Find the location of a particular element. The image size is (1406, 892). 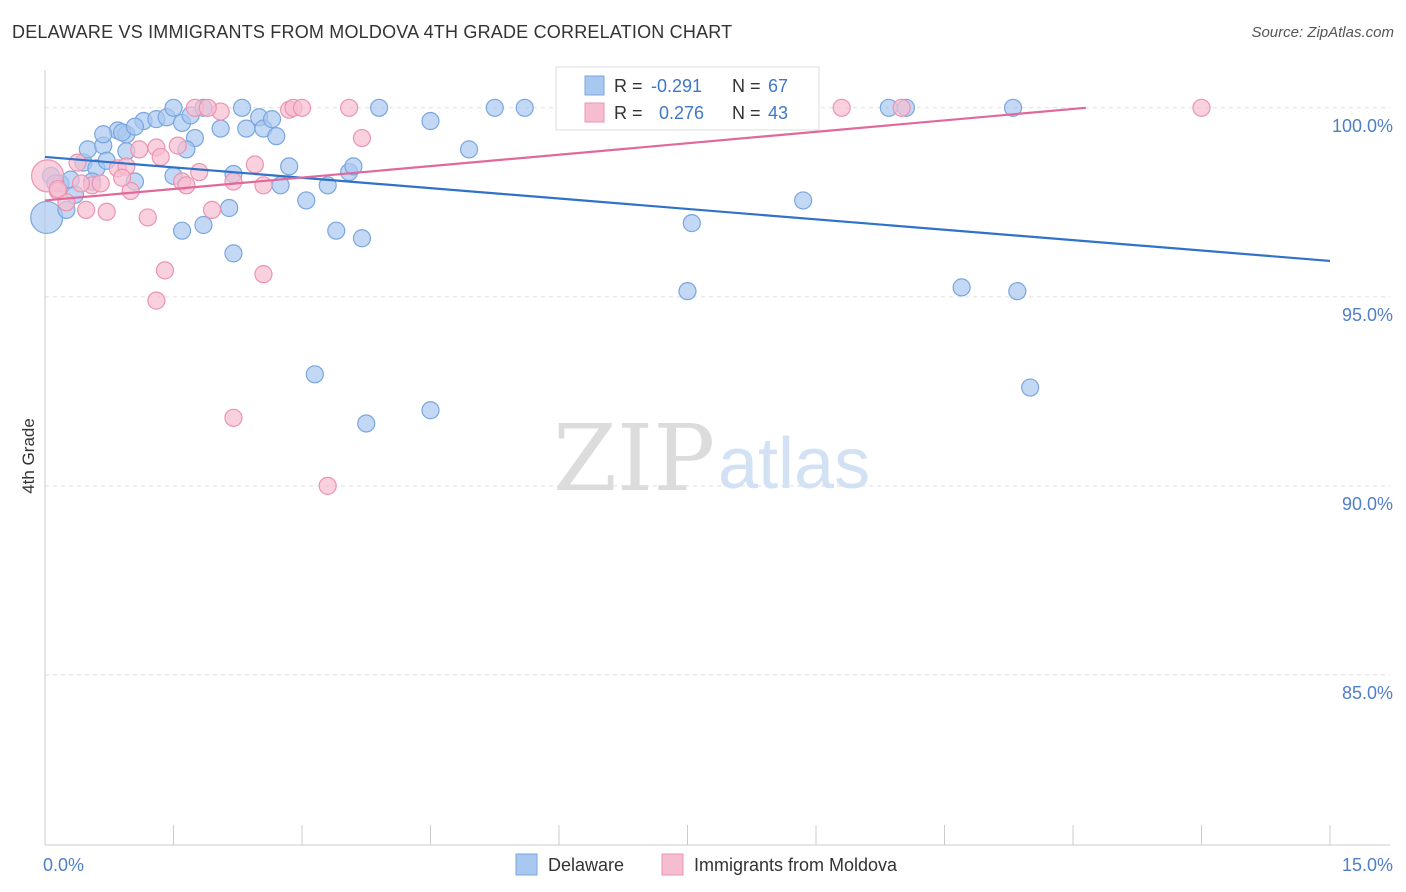

stats-r-value-moldova: 0.276 is located at coordinates (681, 113).